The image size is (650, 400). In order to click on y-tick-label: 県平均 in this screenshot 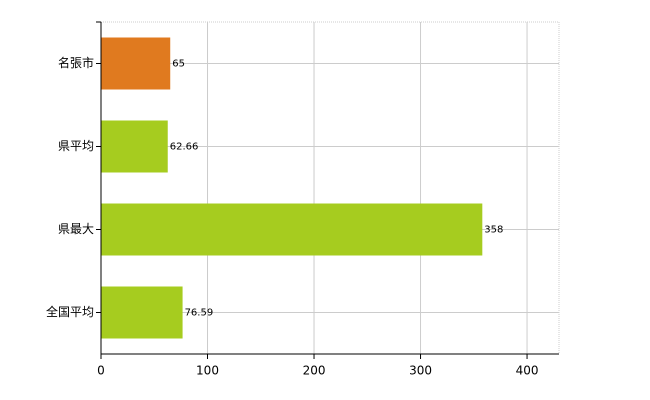, I will do `click(76, 146)`.